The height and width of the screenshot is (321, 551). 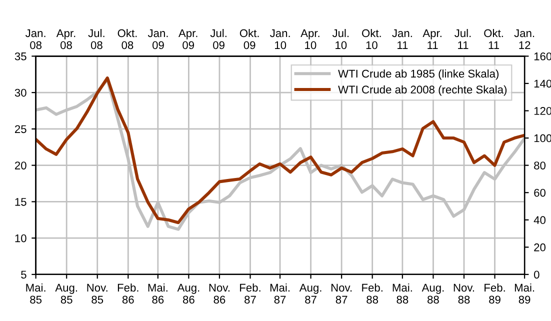 What do you see at coordinates (462, 39) in the screenshot?
I see `x2-tick-label: Jul. 11` at bounding box center [462, 39].